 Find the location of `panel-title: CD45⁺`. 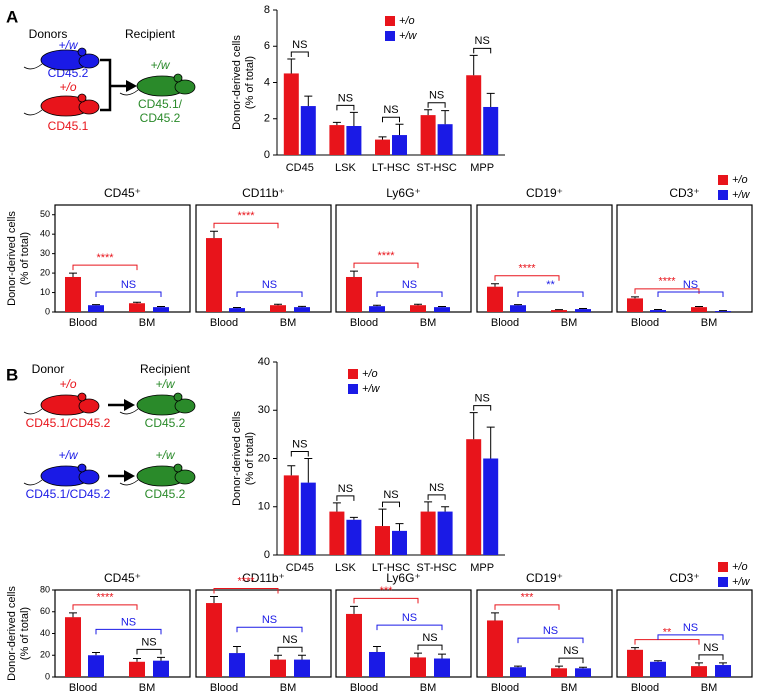

panel-title: CD45⁺ is located at coordinates (122, 193).